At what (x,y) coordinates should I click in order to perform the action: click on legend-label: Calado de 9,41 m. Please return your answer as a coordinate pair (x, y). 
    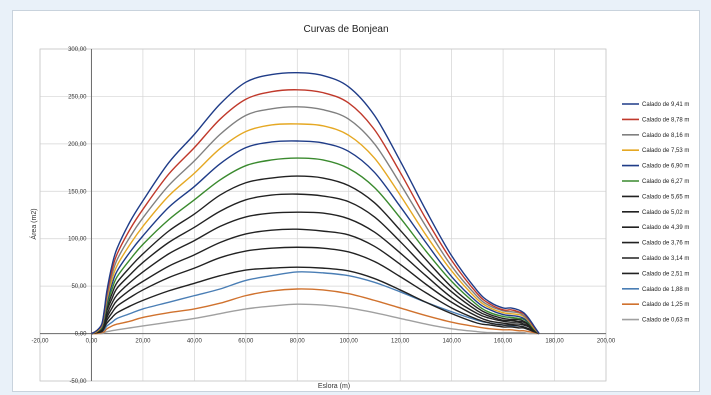
    Looking at the image, I should click on (665, 105).